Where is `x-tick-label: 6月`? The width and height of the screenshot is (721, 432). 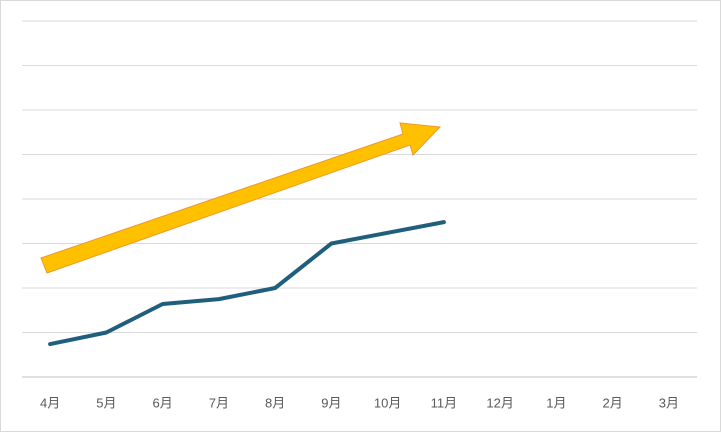
x-tick-label: 6月 is located at coordinates (163, 402).